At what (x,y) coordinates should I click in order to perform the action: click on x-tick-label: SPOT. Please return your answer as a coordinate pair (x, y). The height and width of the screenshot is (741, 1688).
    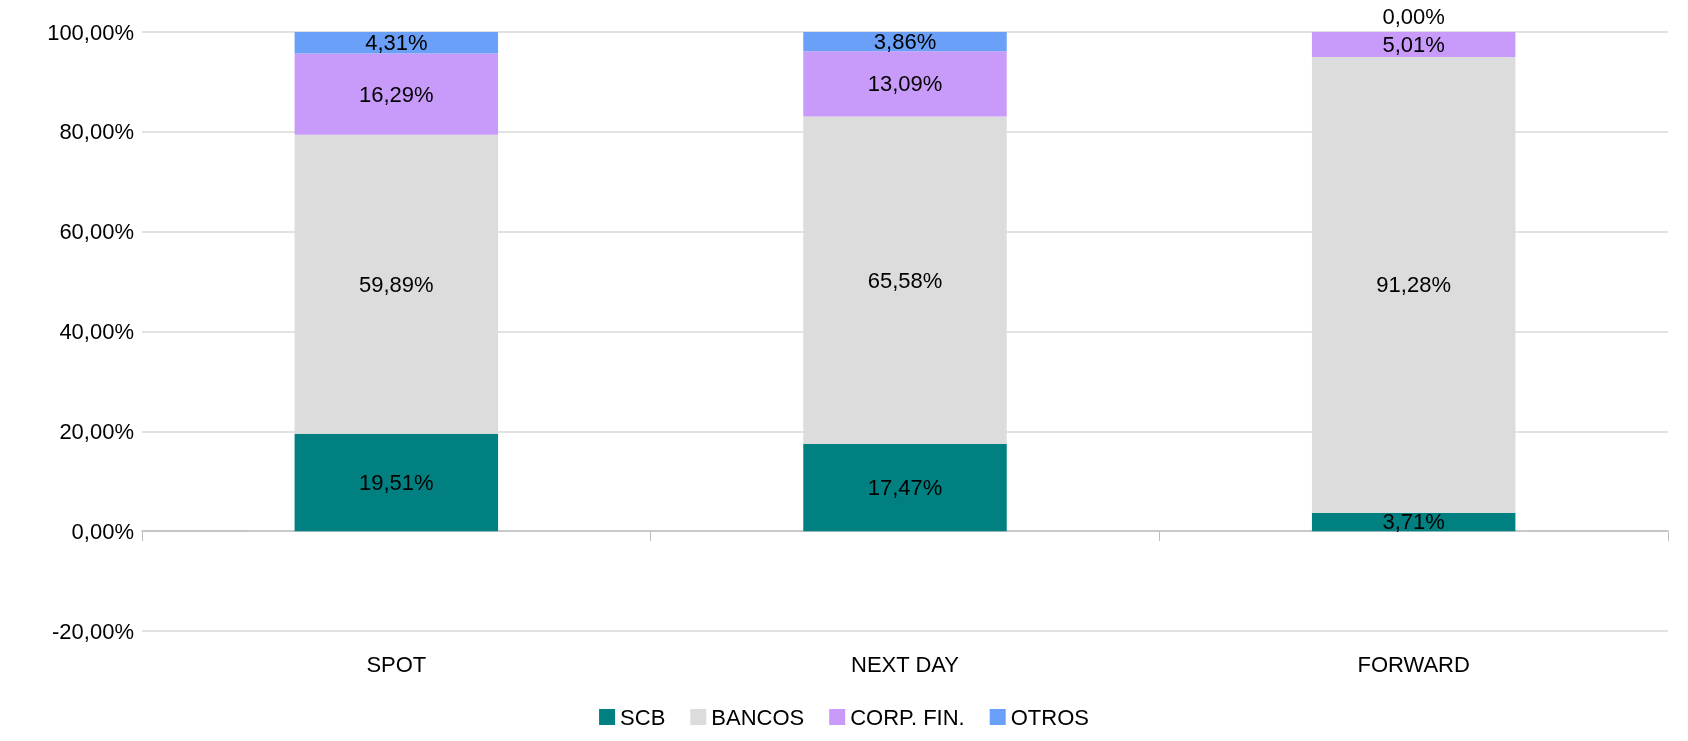
    Looking at the image, I should click on (396, 664).